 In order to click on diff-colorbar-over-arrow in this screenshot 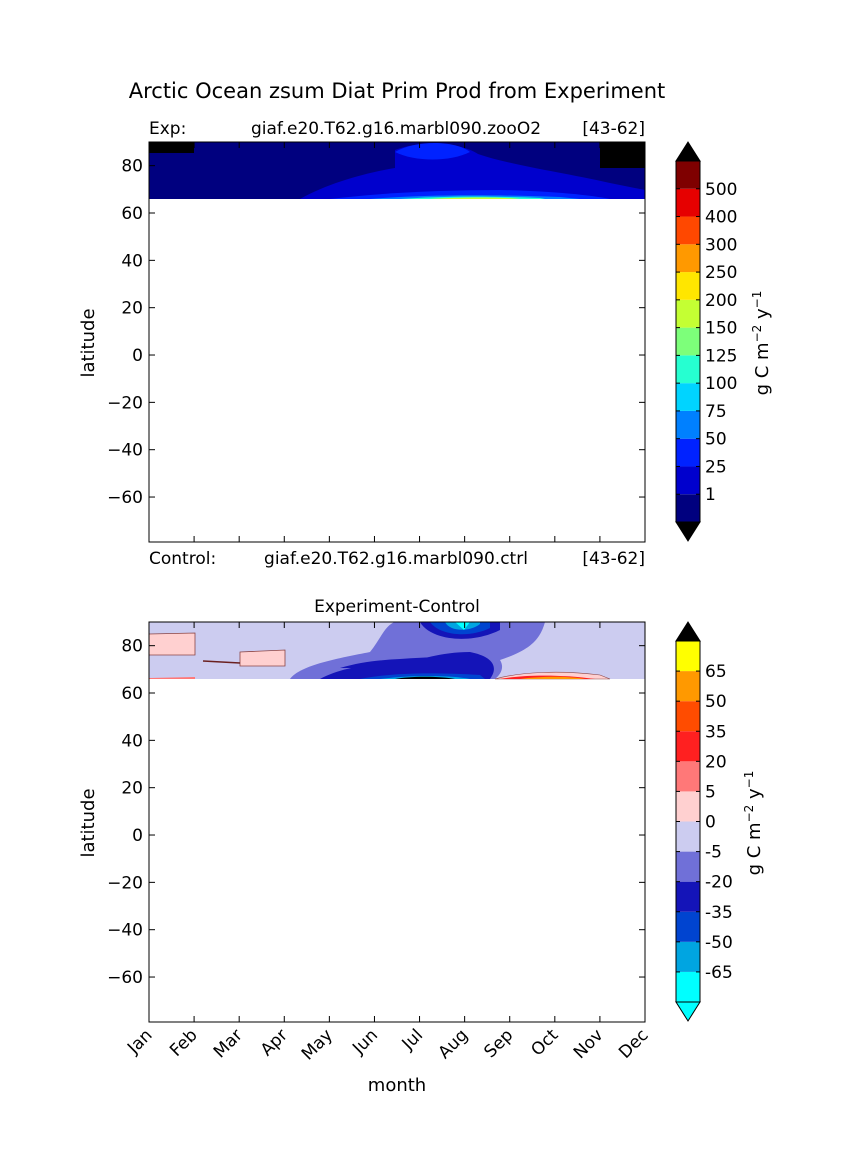, I will do `click(688, 631)`.